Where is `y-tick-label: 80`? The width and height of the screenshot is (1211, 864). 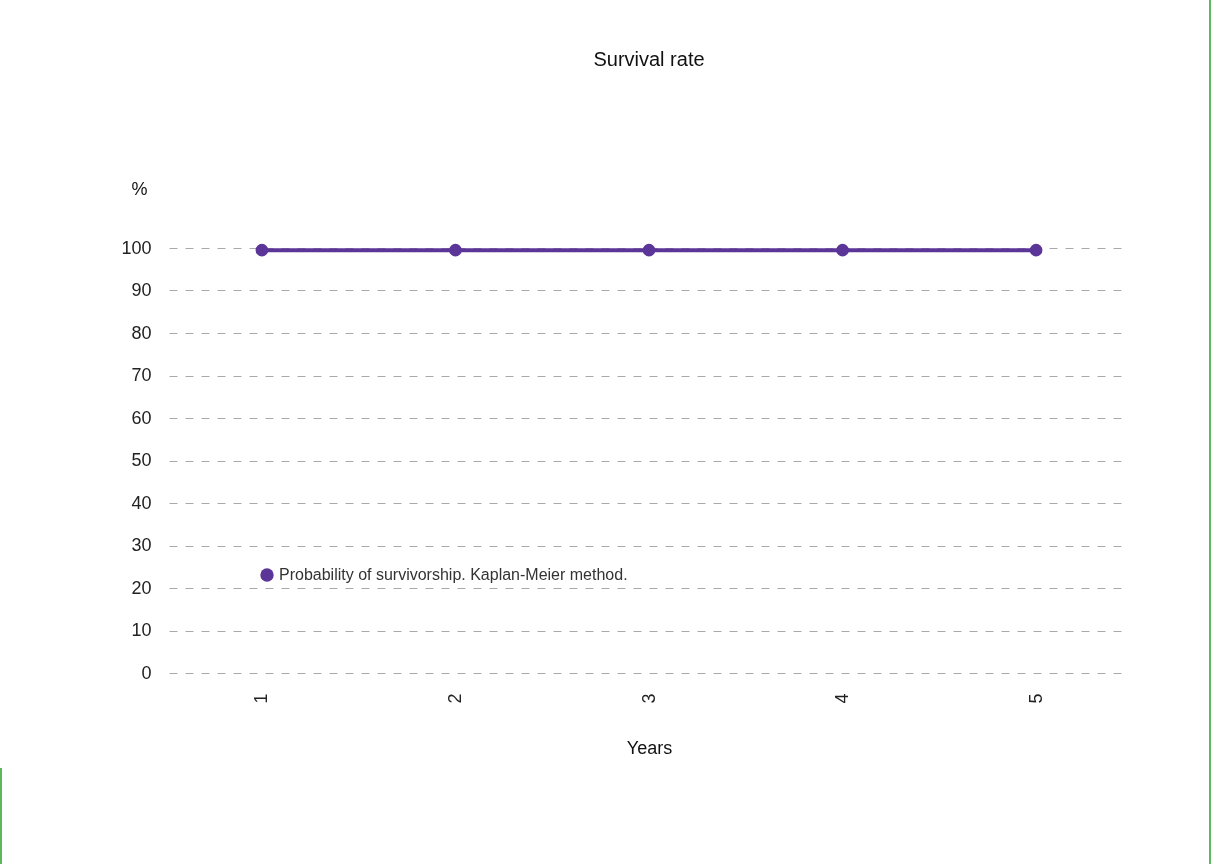 y-tick-label: 80 is located at coordinates (141, 332).